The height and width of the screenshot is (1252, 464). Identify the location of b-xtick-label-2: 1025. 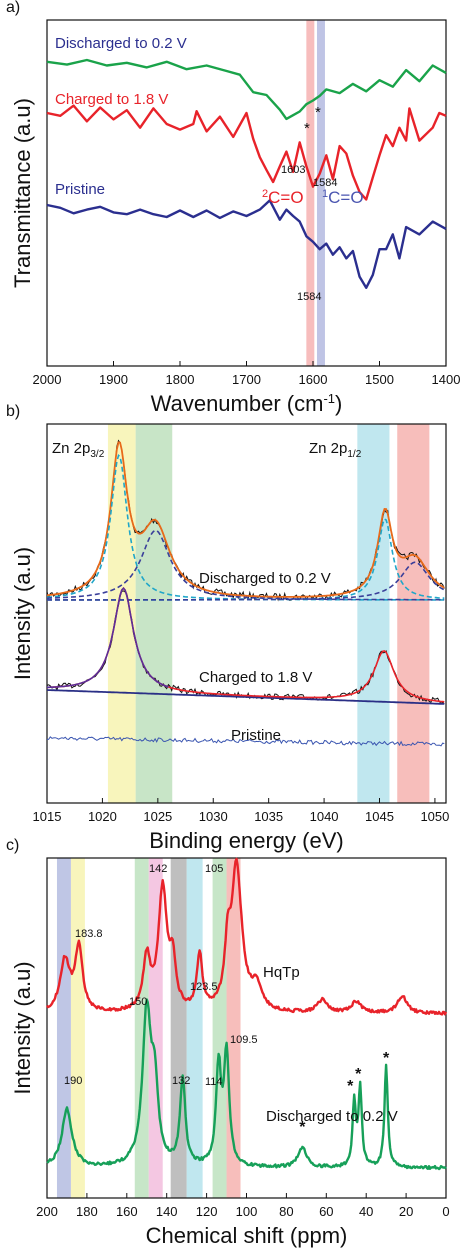
(157, 816).